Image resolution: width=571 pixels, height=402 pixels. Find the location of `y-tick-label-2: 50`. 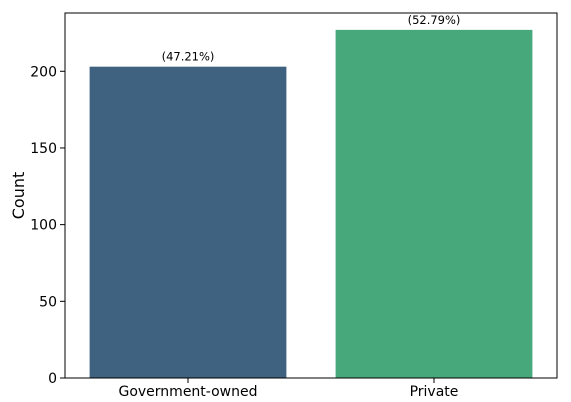

y-tick-label-2: 50 is located at coordinates (48, 302).